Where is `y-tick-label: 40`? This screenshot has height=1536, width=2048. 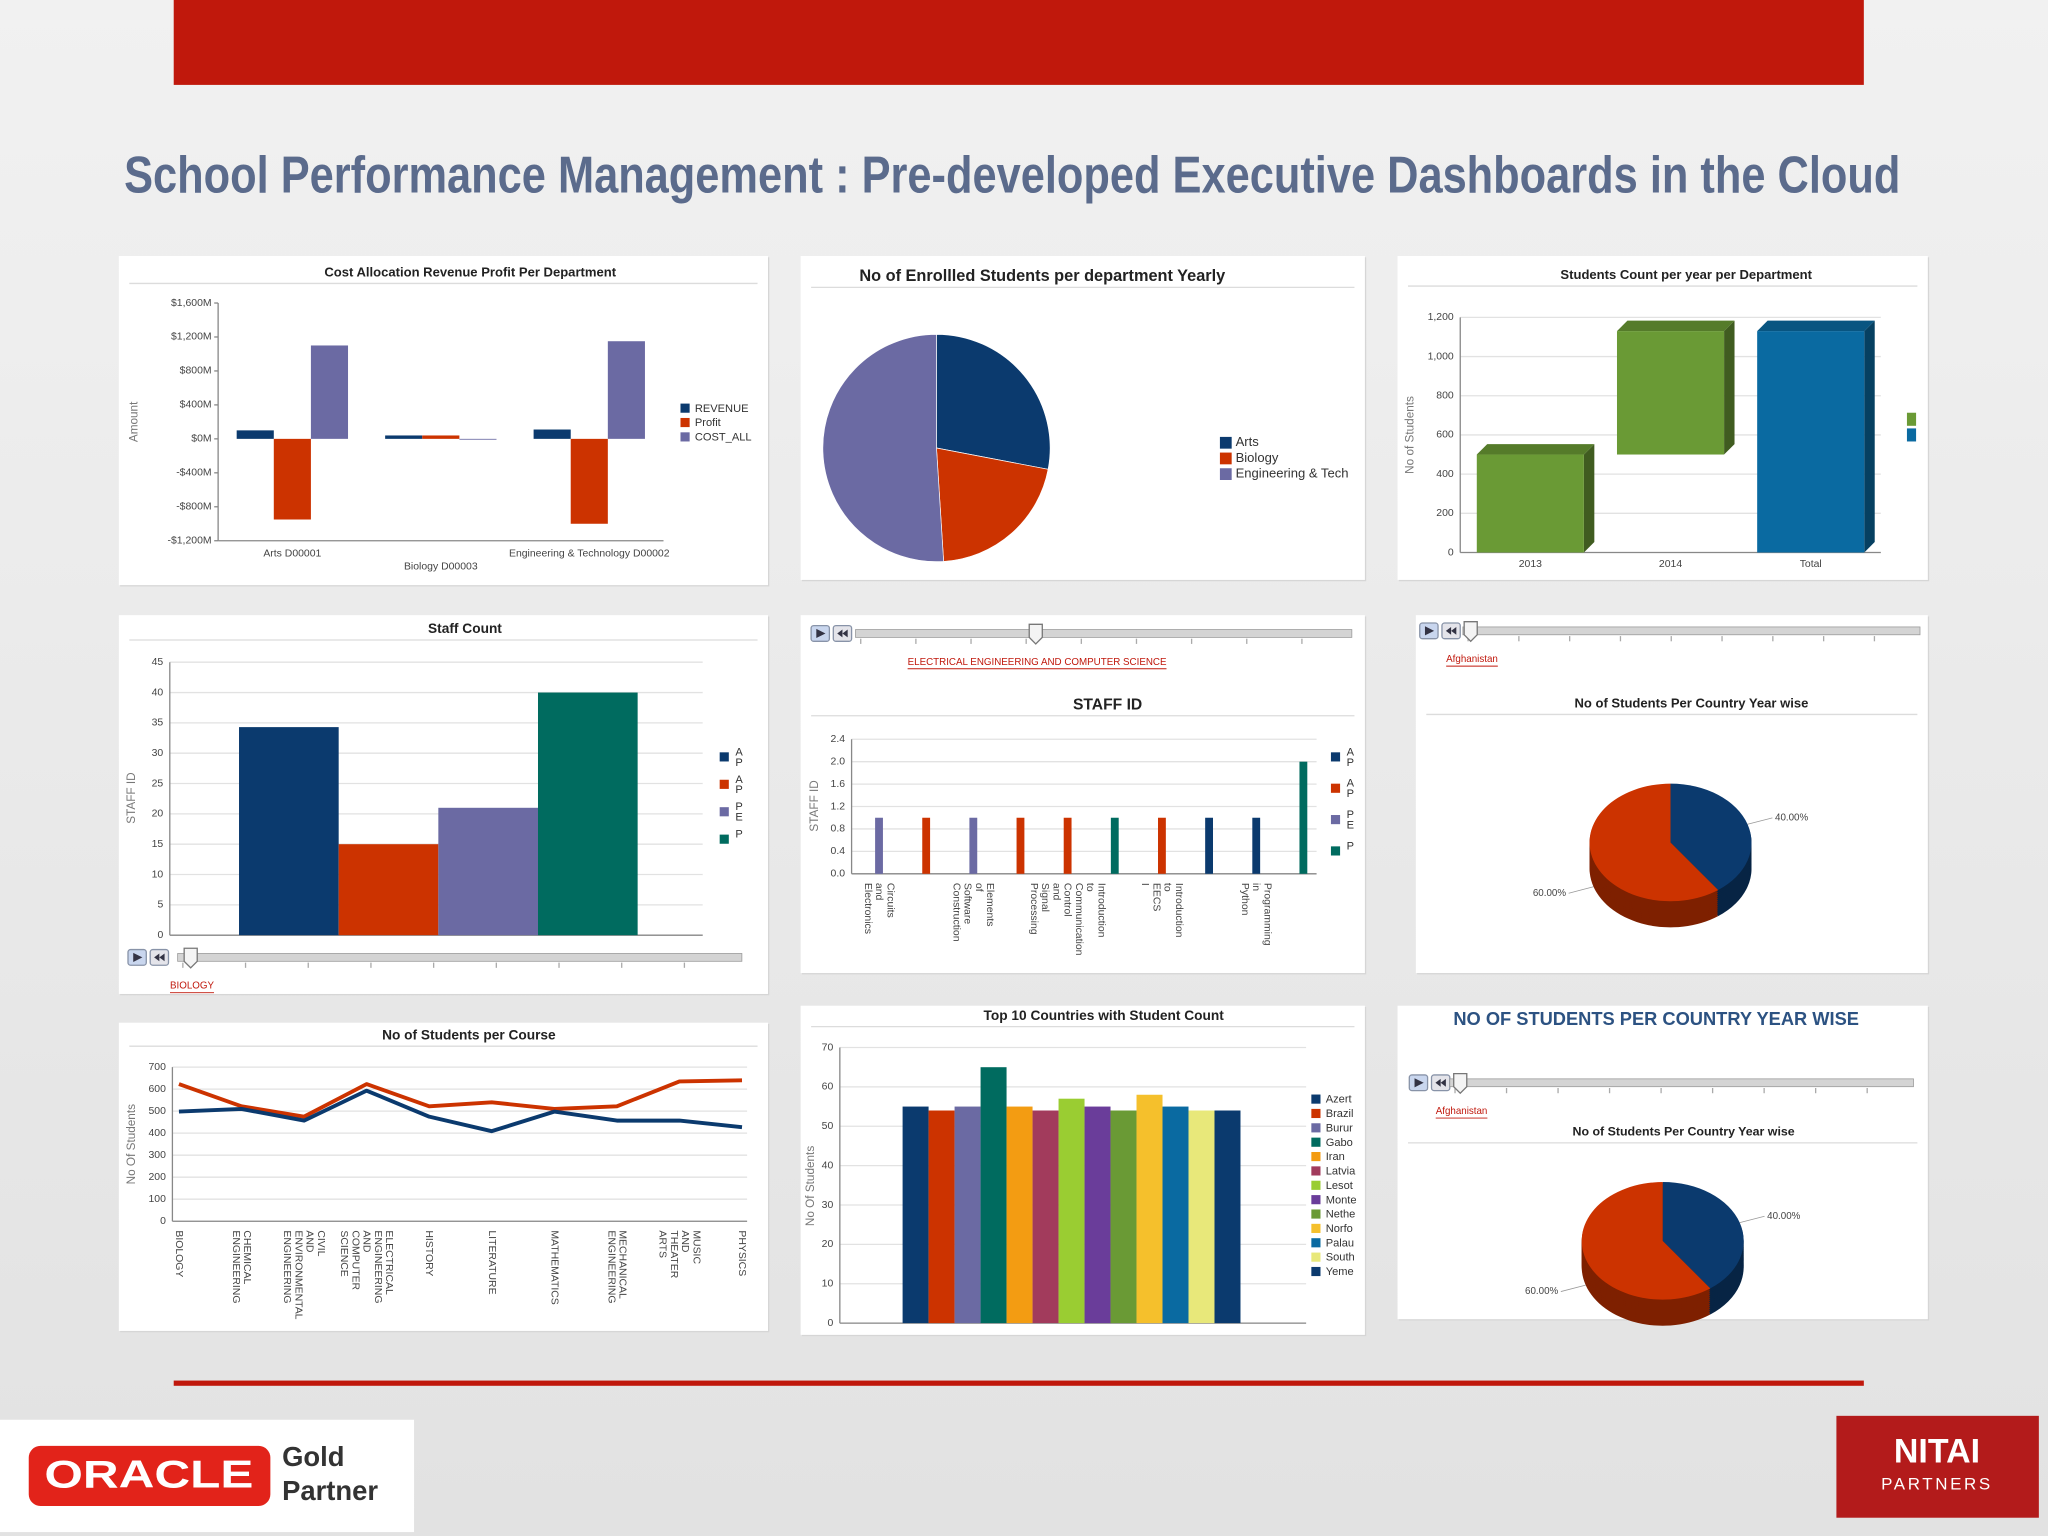 y-tick-label: 40 is located at coordinates (158, 692).